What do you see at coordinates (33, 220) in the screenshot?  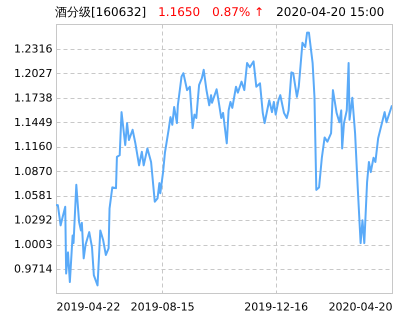 I see `y-tick-label: 1.0292` at bounding box center [33, 220].